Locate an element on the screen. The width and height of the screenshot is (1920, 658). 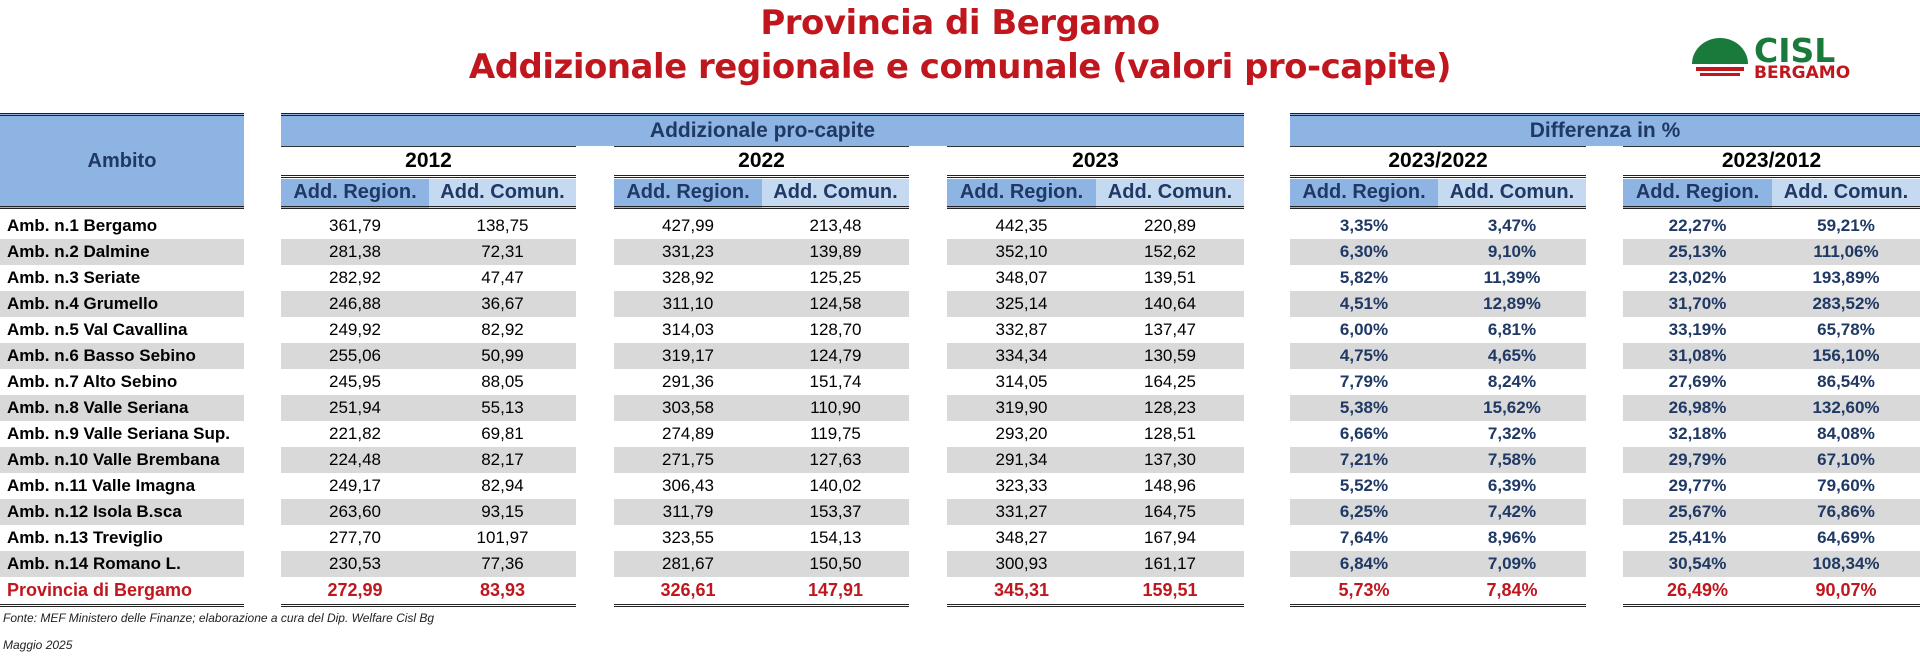
value-cell: 161,17 is located at coordinates (1170, 563).